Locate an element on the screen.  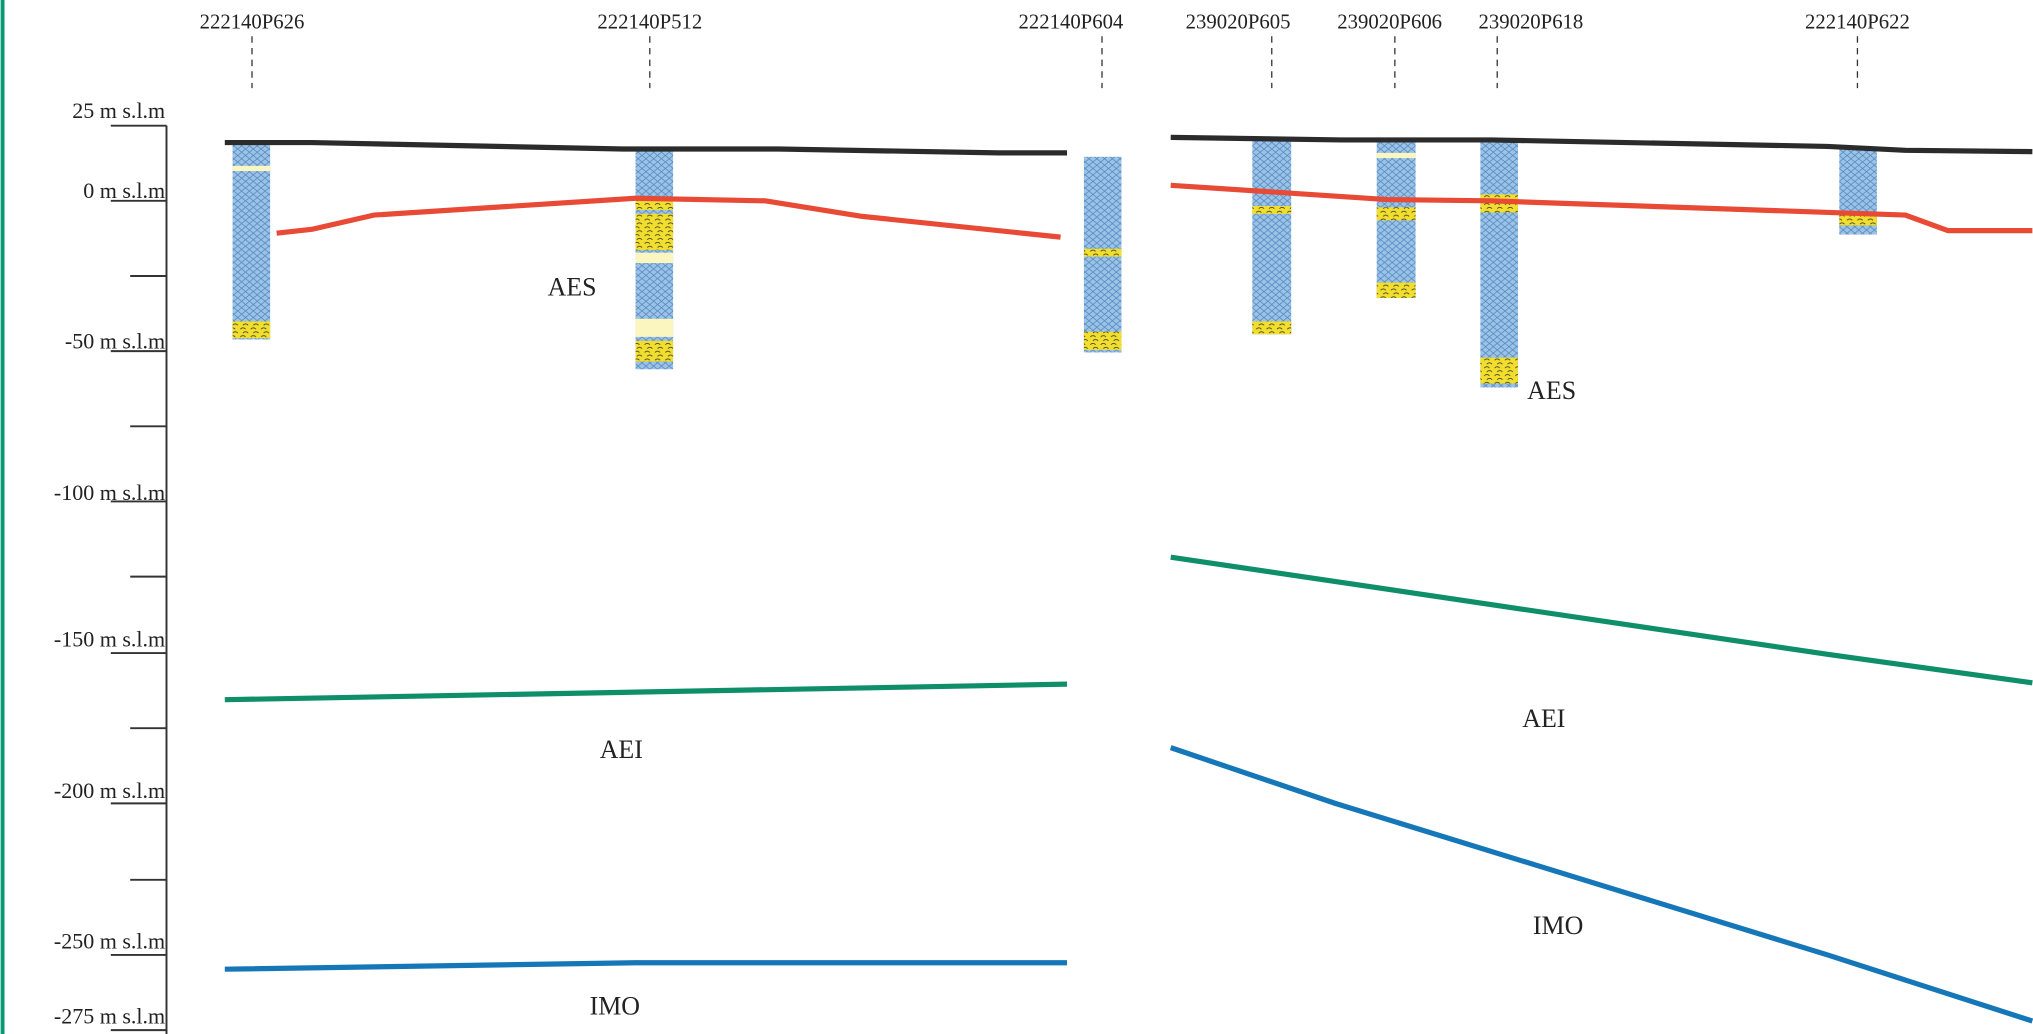
axis-label: -150 m s.l.m is located at coordinates (109, 639).